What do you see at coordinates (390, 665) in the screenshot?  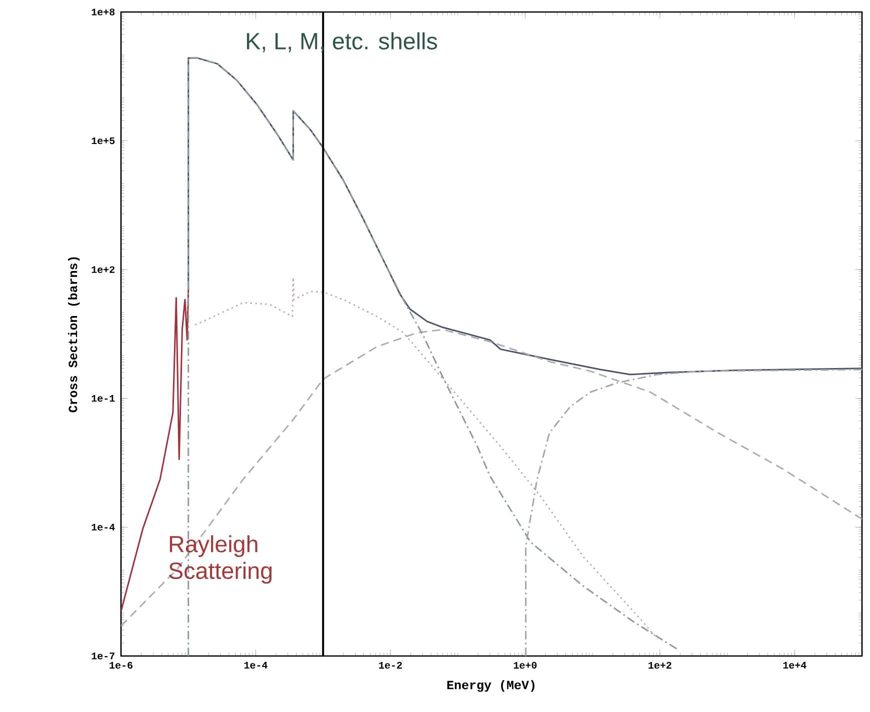 I see `x-tick-label: 1e-2` at bounding box center [390, 665].